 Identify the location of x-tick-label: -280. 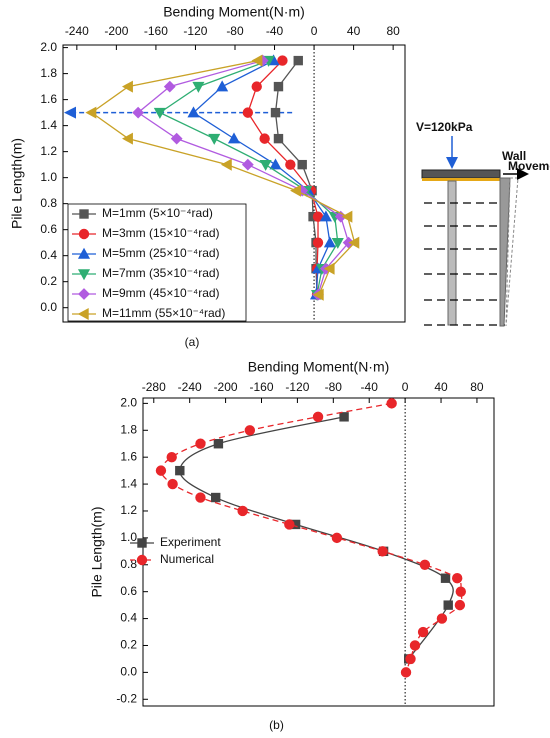
(154, 387).